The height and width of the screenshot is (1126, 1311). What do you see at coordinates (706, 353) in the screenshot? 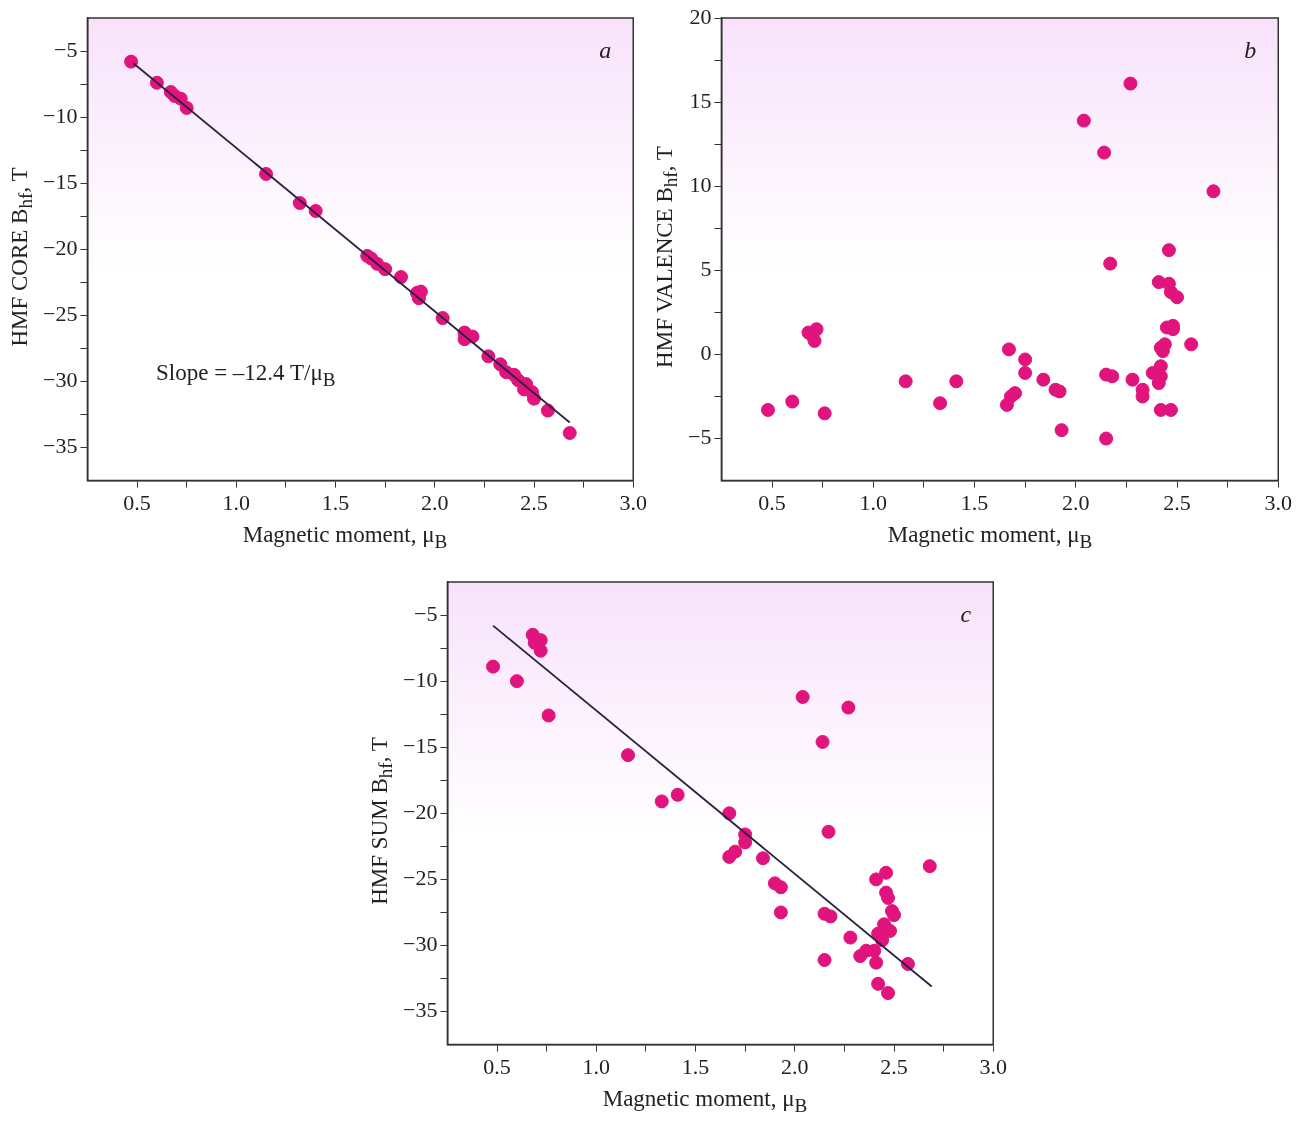
I see `y-tick-label: 0` at bounding box center [706, 353].